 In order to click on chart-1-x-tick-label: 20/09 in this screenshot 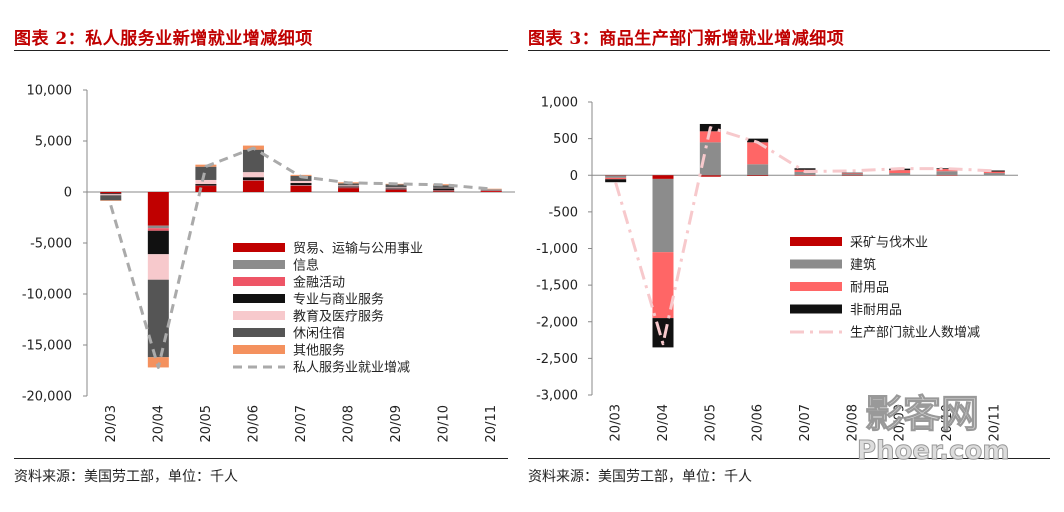, I will do `click(396, 423)`.